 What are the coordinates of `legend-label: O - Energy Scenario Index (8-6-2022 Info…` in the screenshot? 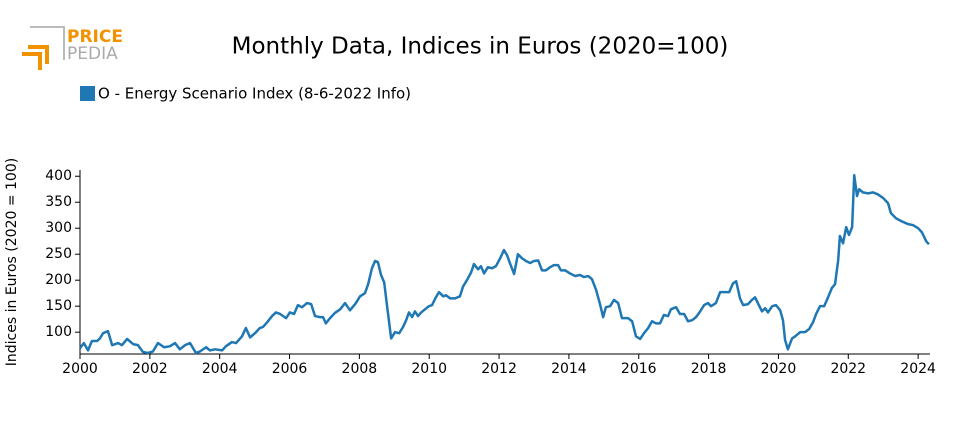 It's located at (254, 94).